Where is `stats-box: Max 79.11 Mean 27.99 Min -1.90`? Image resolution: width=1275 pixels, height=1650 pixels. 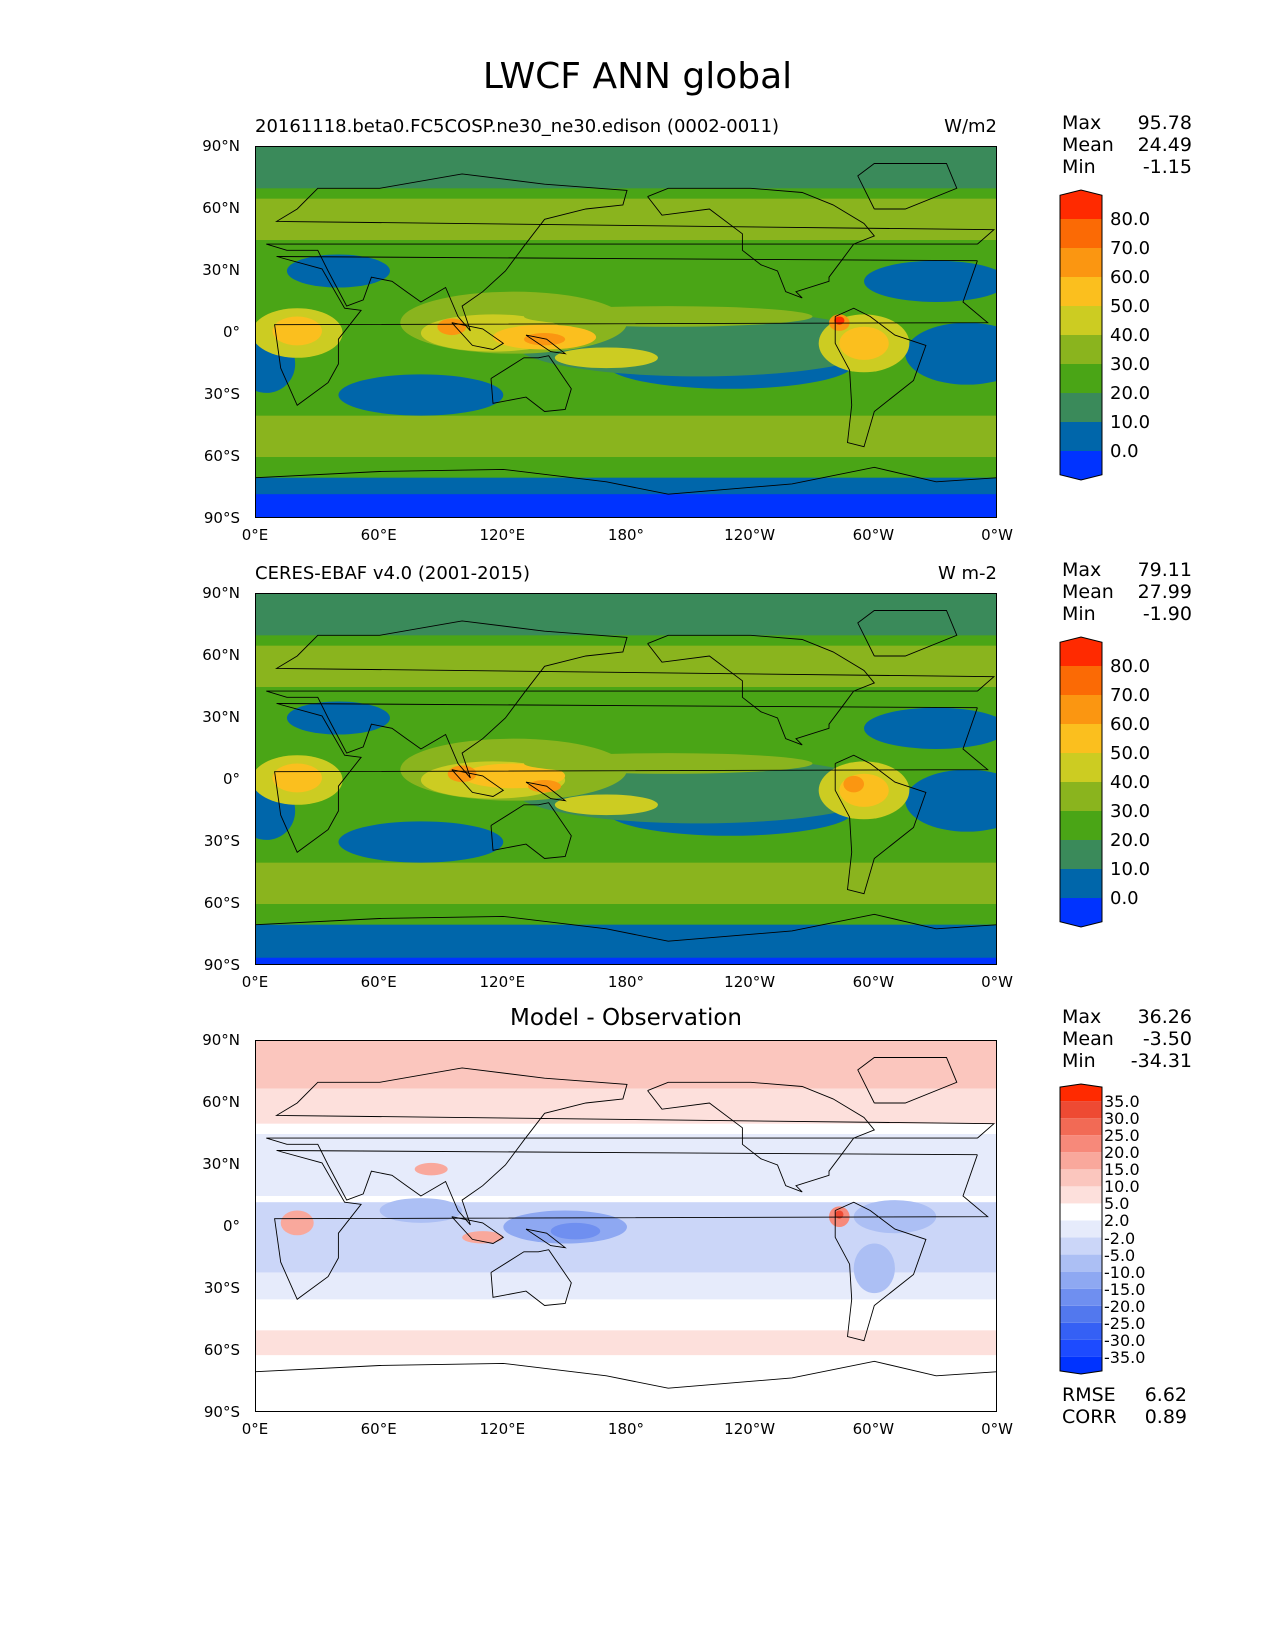
stats-box: Max 79.11 Mean 27.99 Min -1.90 is located at coordinates (1127, 592).